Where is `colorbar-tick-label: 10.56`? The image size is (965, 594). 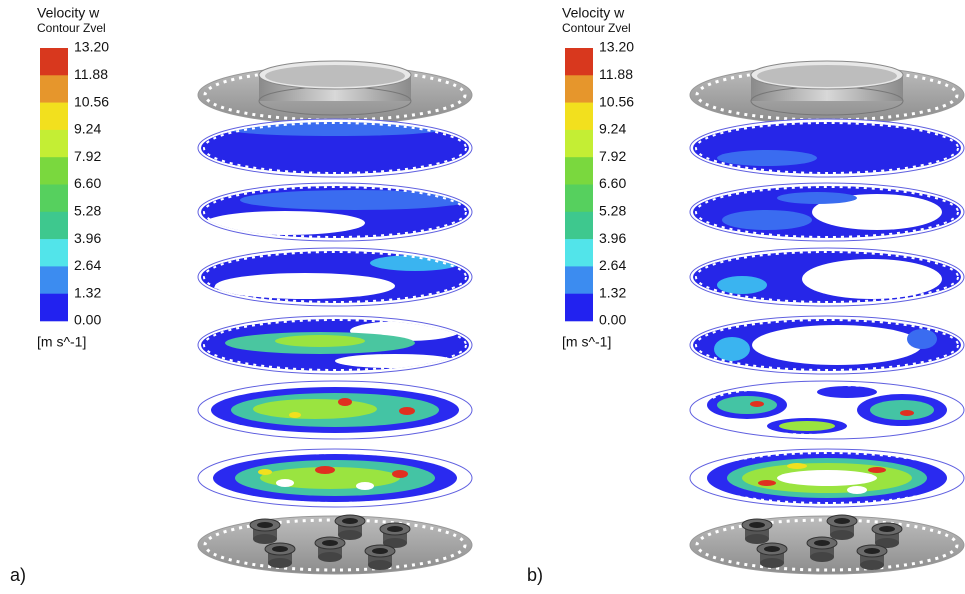 colorbar-tick-label: 10.56 is located at coordinates (616, 101).